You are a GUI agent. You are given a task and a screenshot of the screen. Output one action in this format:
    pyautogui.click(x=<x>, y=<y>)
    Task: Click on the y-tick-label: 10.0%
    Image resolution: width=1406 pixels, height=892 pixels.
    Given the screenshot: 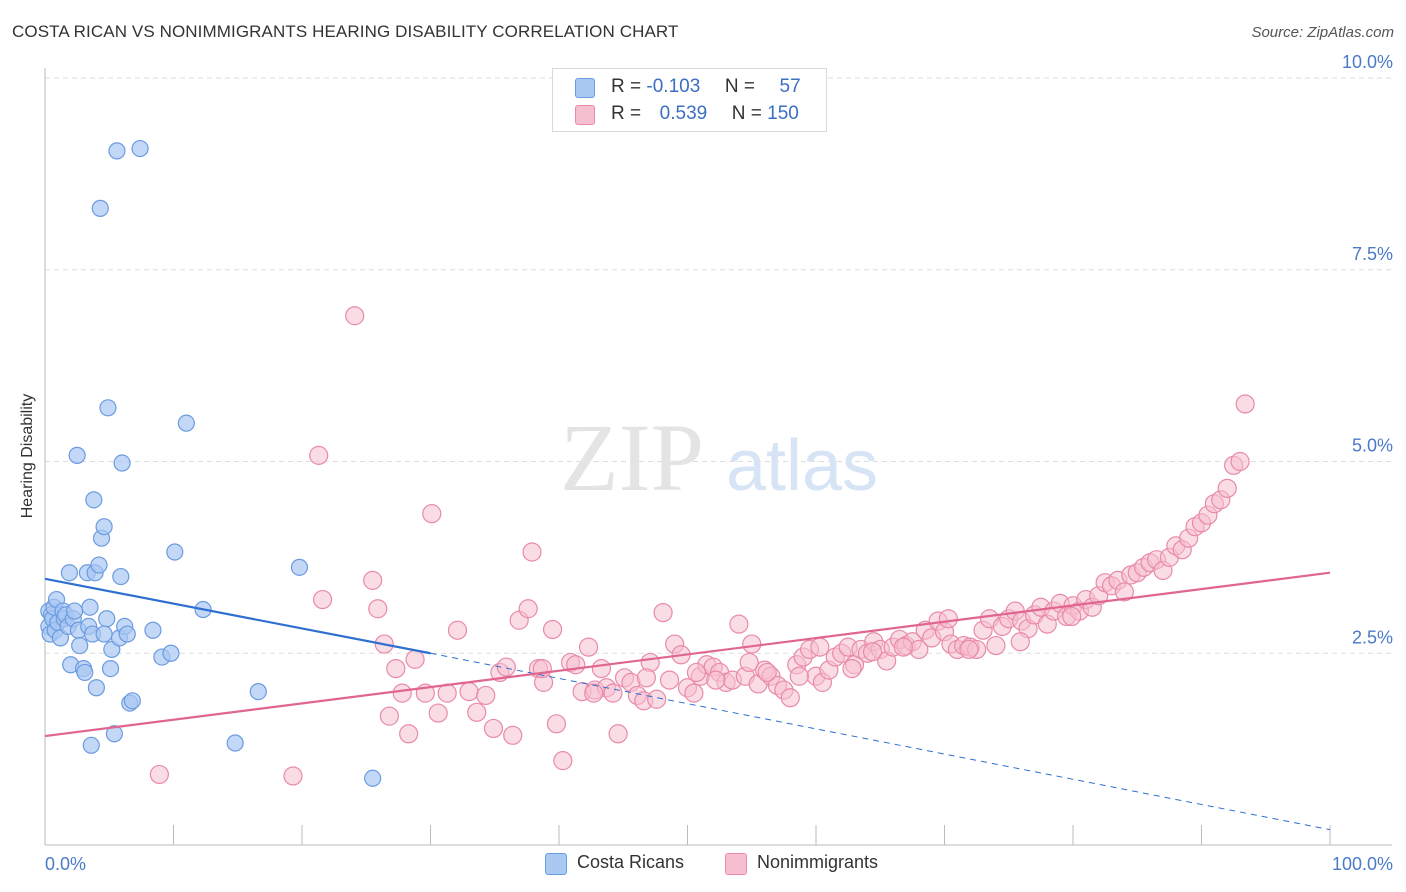 What is the action you would take?
    pyautogui.click(x=1367, y=62)
    